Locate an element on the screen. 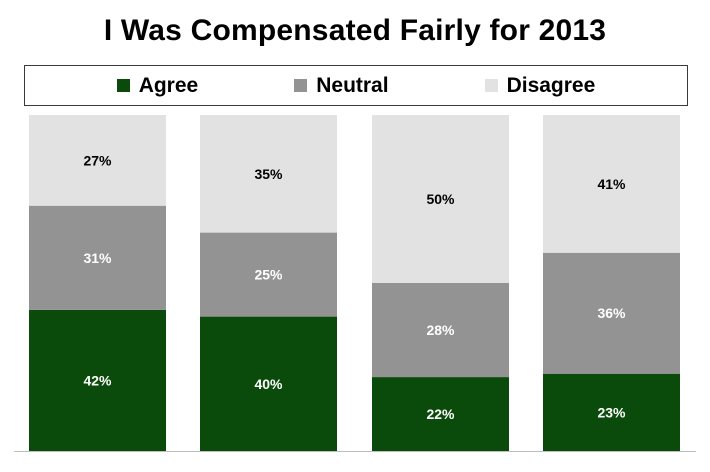 This screenshot has width=710, height=472. legend-entry-neutral: Neutral is located at coordinates (341, 85).